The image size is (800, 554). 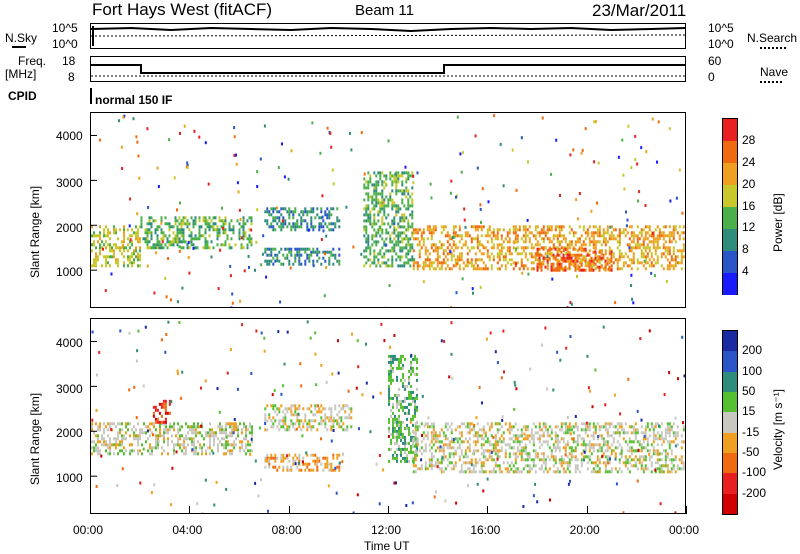 What do you see at coordinates (749, 227) in the screenshot?
I see `colorbar-tick-label: 12` at bounding box center [749, 227].